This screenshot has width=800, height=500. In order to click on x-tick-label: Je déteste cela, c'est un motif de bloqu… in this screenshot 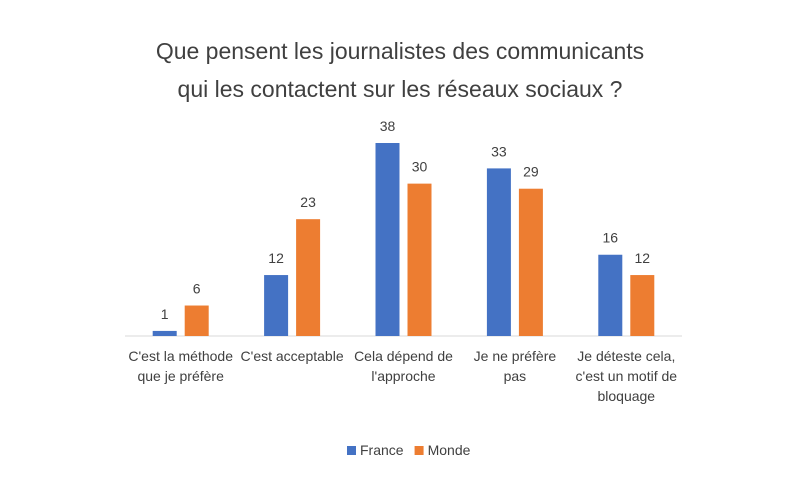, I will do `click(626, 376)`.